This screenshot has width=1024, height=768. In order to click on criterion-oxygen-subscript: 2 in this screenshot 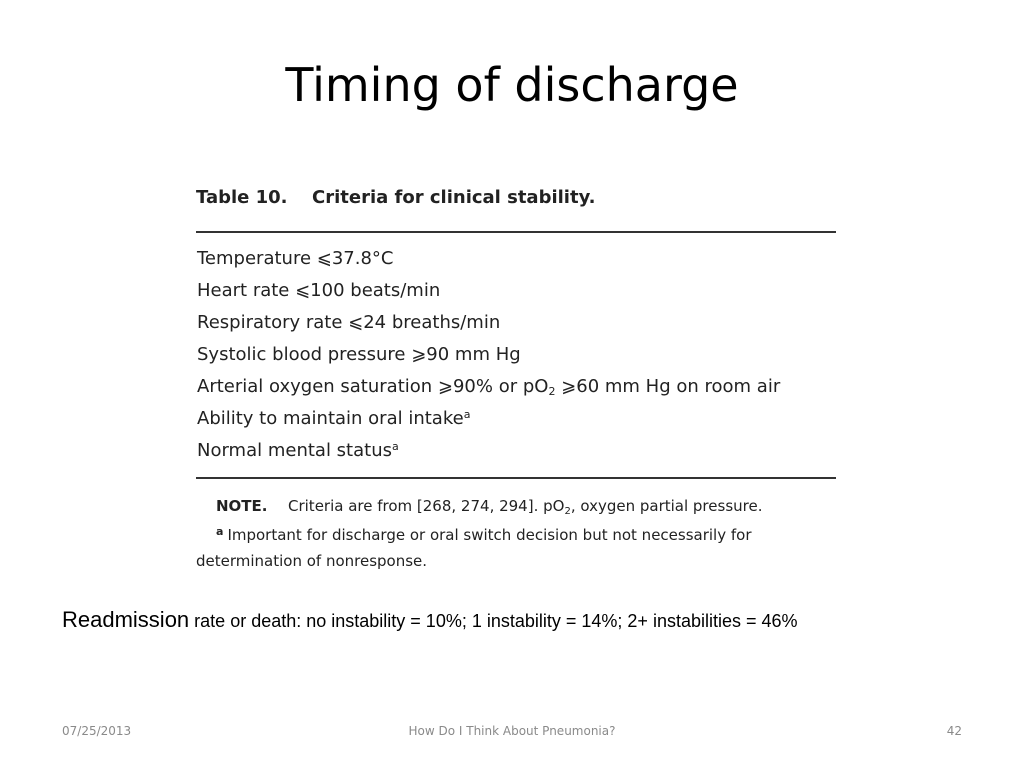, I will do `click(552, 391)`.